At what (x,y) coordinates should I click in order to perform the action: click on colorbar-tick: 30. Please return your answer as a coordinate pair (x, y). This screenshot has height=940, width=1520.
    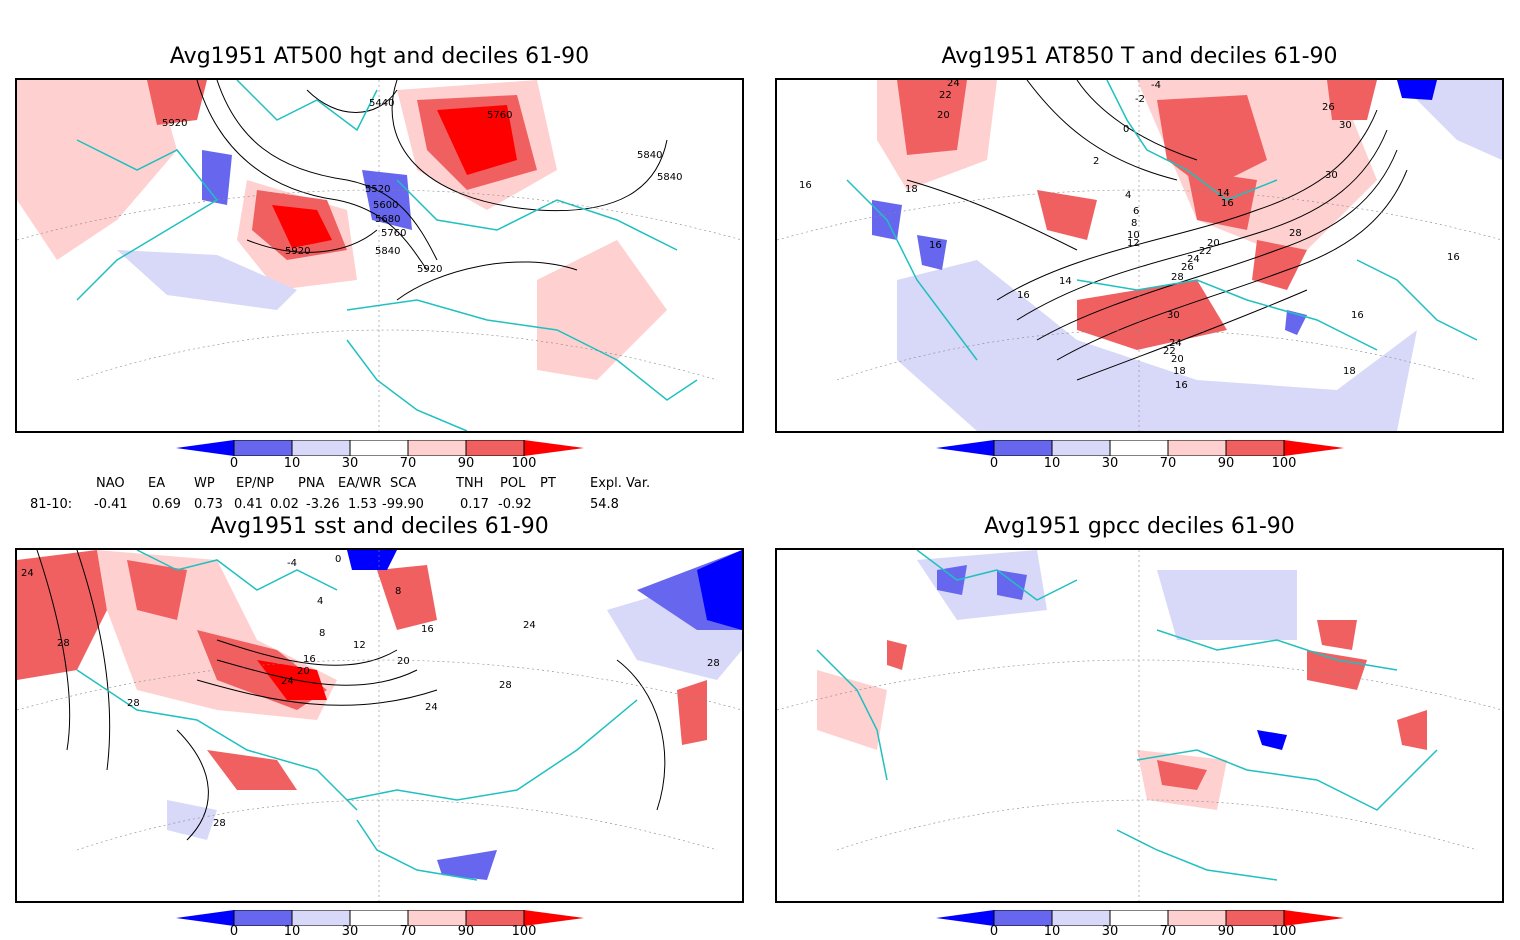
    Looking at the image, I should click on (1110, 463).